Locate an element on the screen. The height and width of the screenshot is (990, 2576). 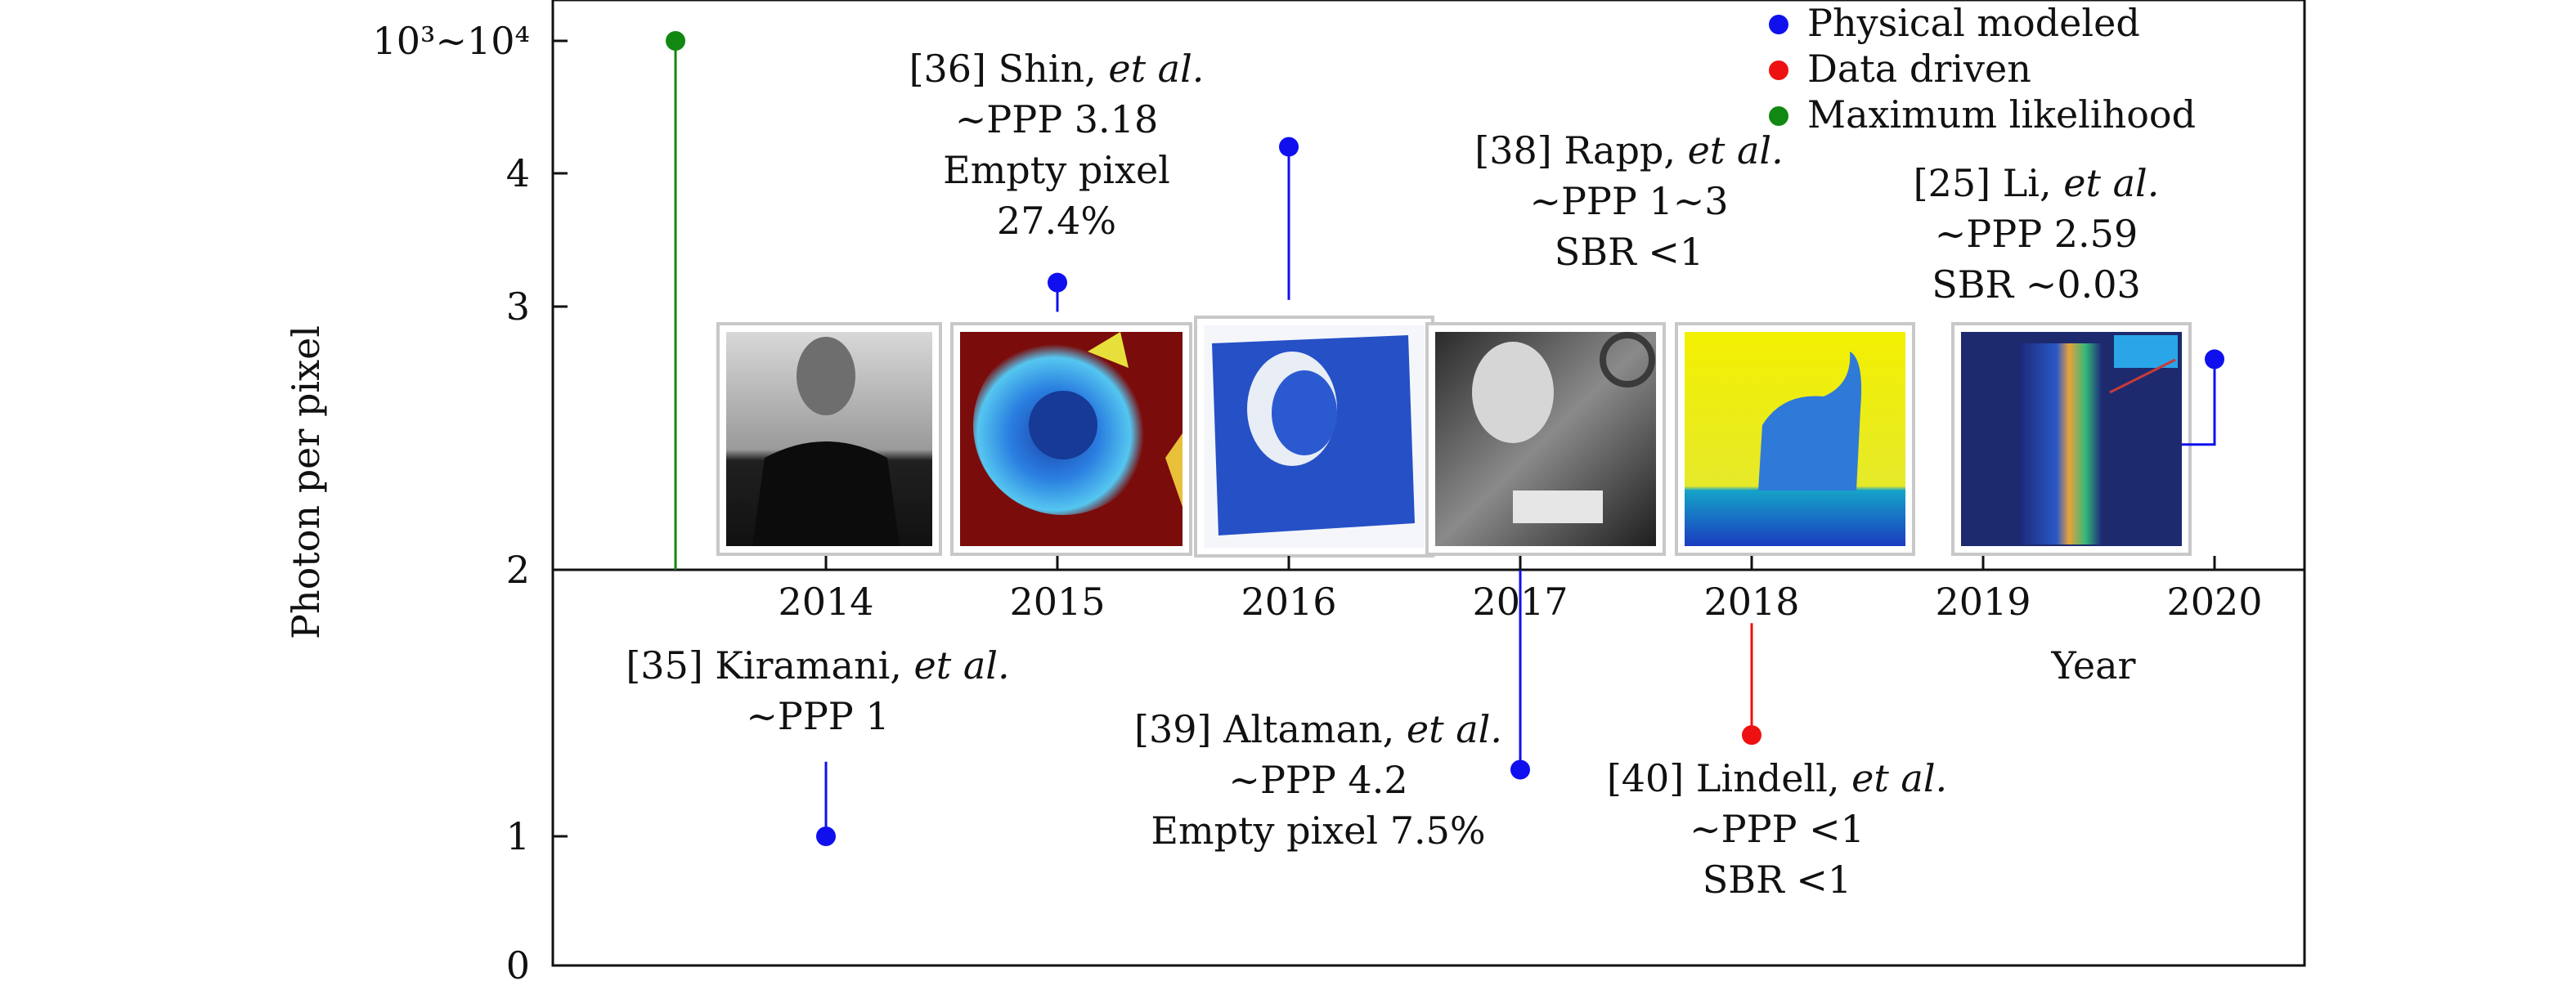
x-tick-label: 2020 is located at coordinates (2214, 602).